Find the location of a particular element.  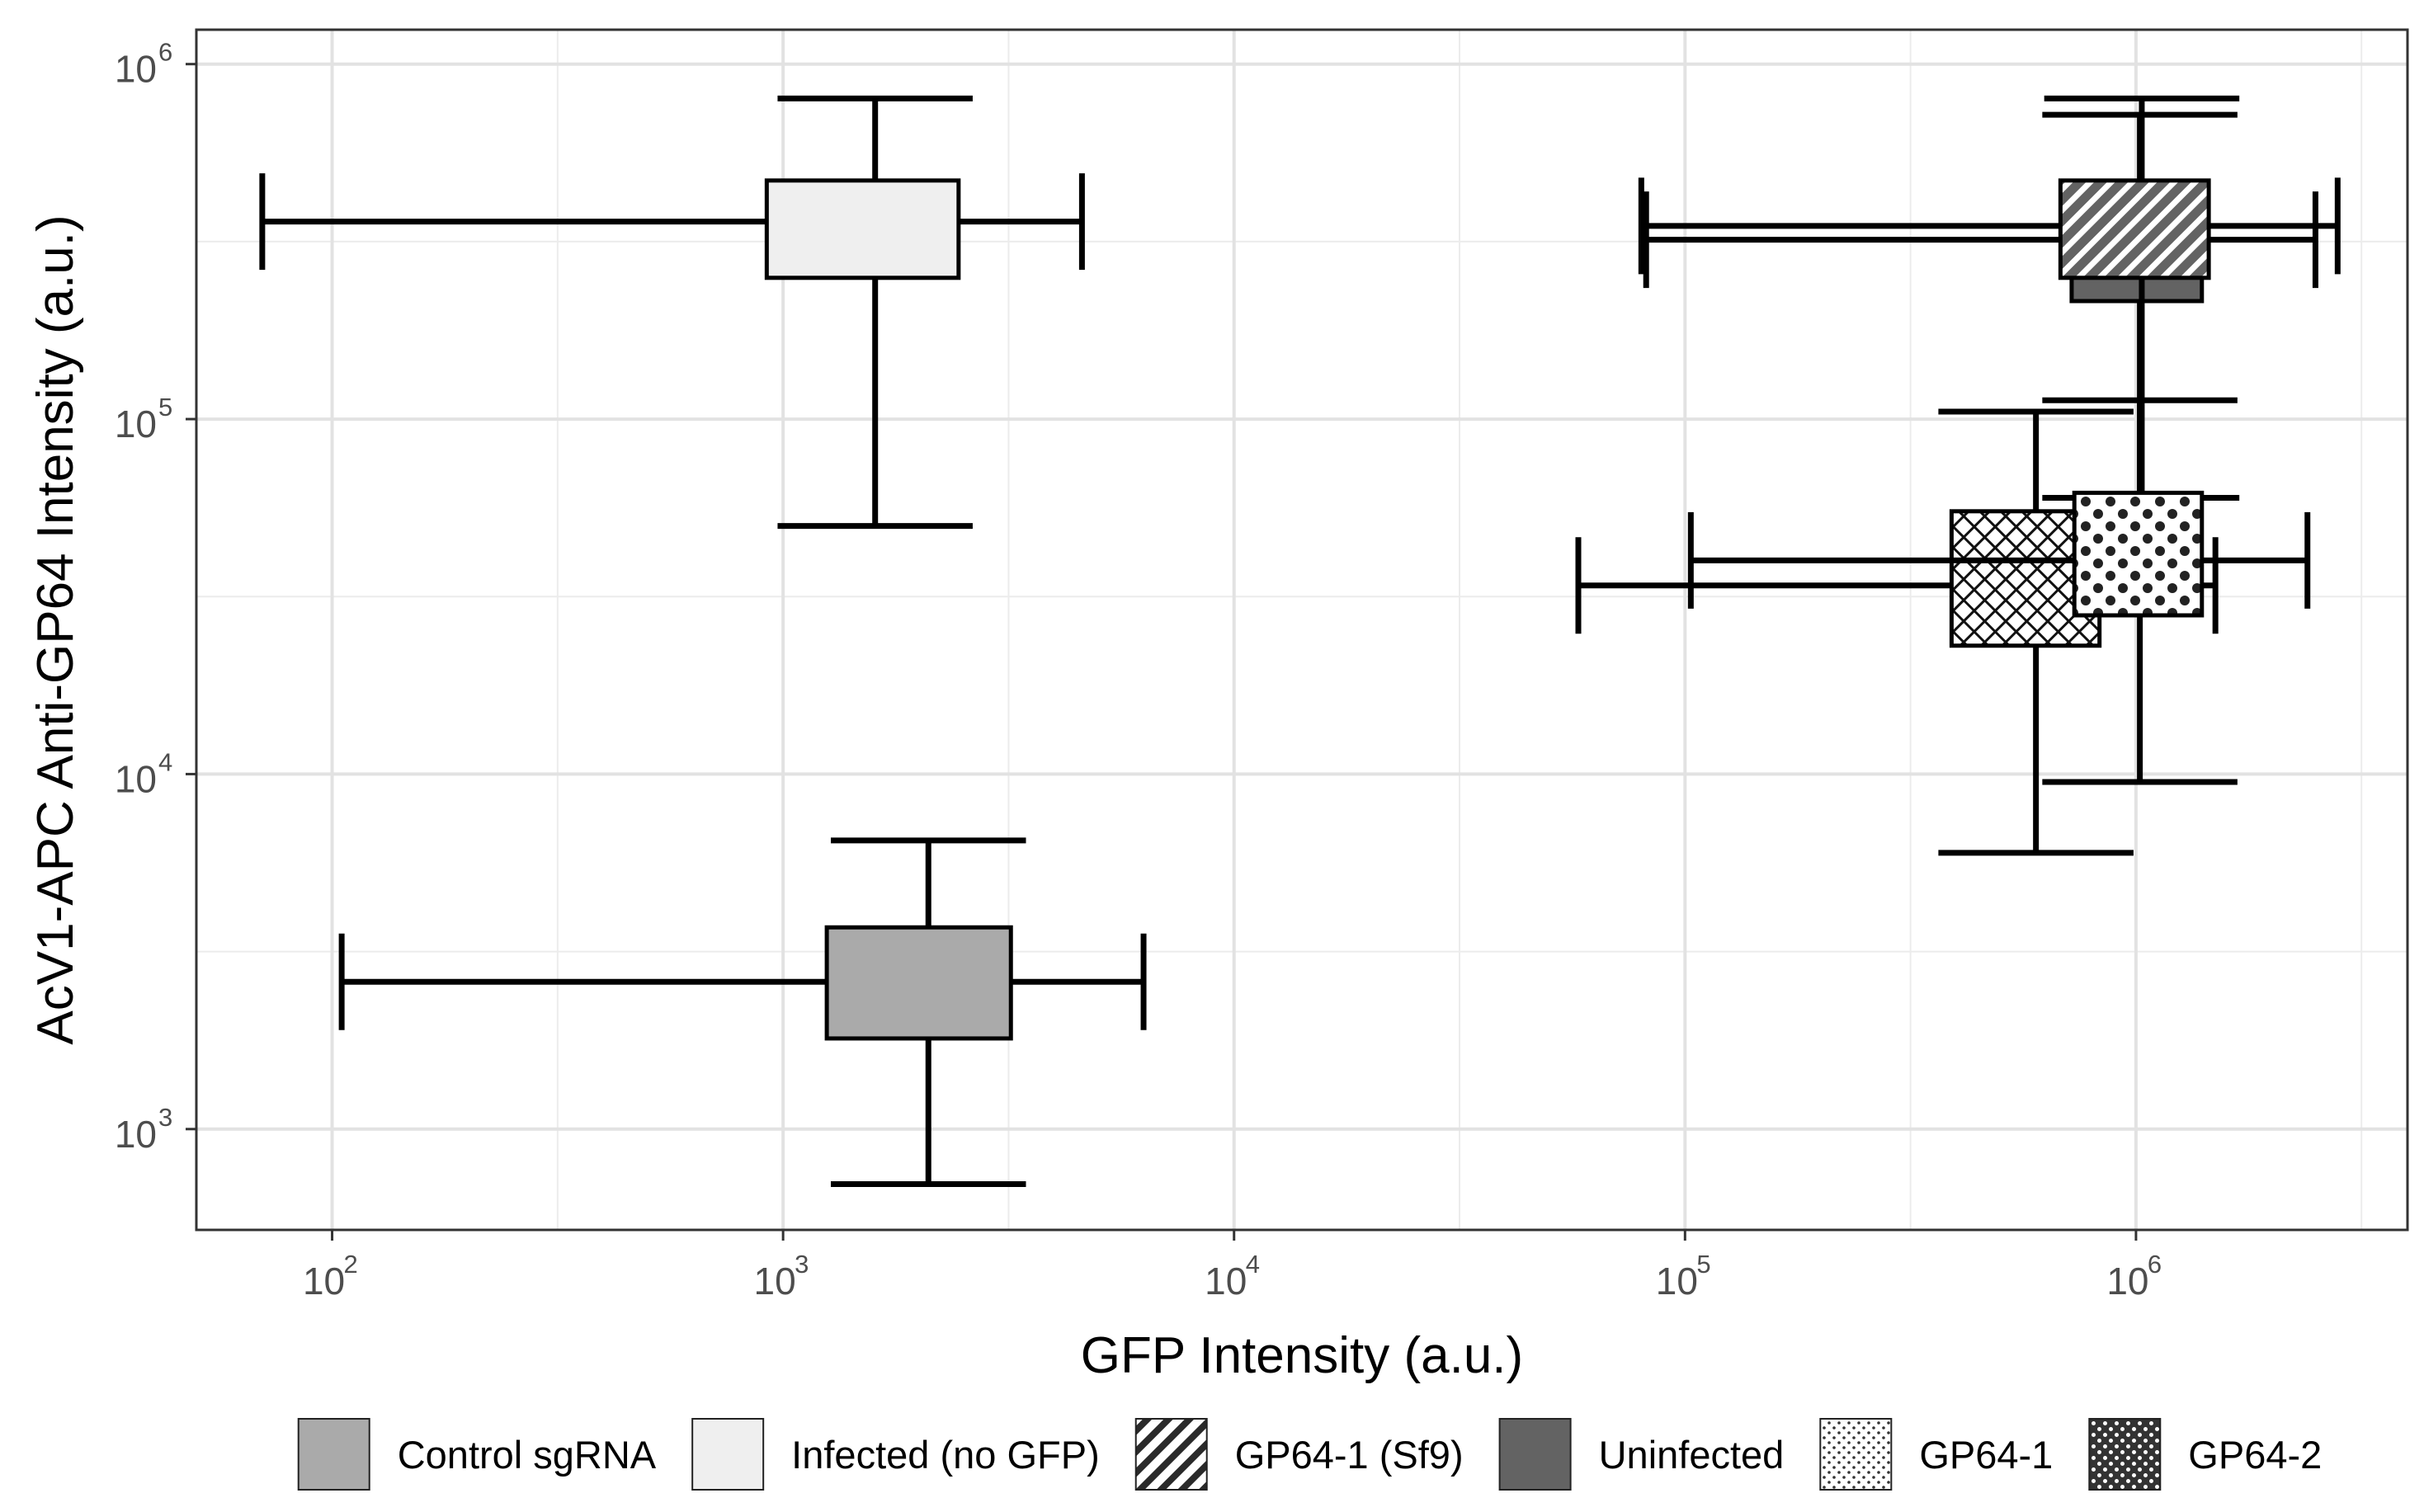

y-tick-exponent: 4 is located at coordinates (165, 761).